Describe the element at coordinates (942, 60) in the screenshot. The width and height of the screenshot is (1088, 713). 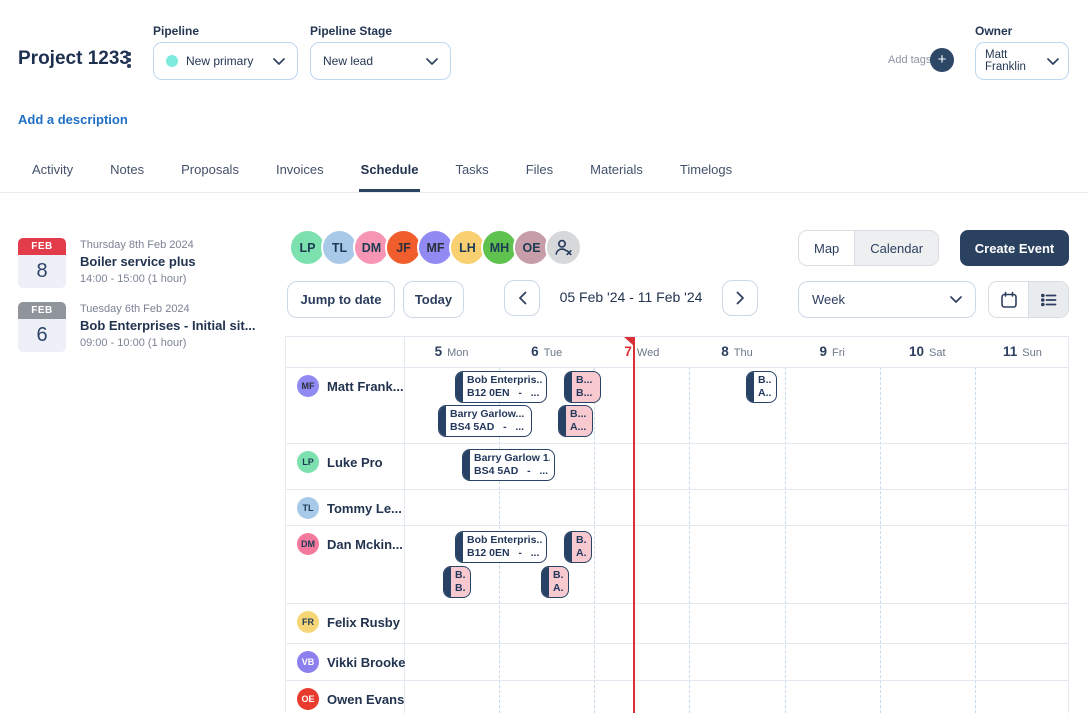
I see `add-tag-button: +` at that location.